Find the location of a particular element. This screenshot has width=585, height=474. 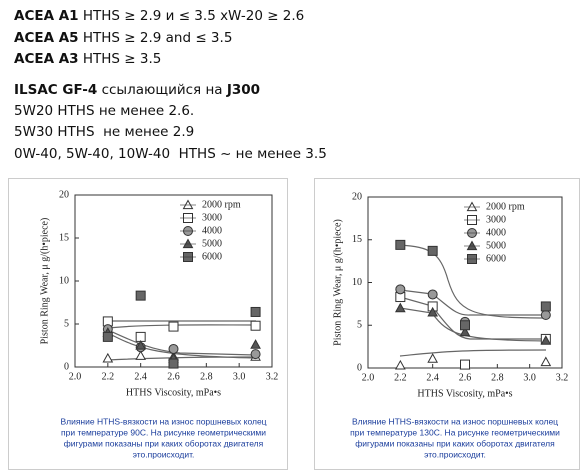

bold: ACEA A1 is located at coordinates (46, 16).